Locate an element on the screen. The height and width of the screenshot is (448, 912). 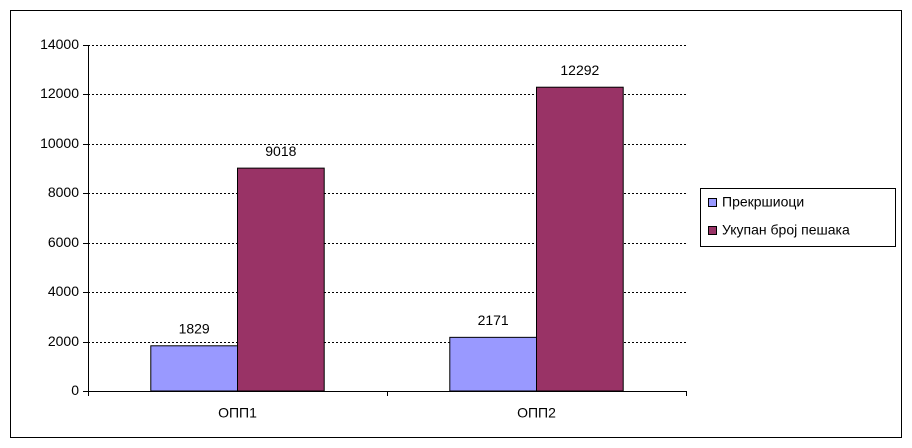
data-label: 2171 is located at coordinates (493, 320).